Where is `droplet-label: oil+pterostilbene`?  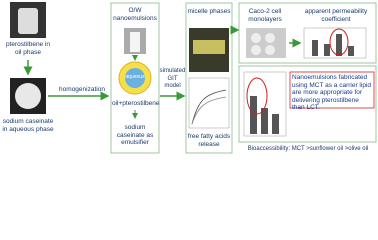
droplet-label: oil+pterostilbene is located at coordinates (136, 103).